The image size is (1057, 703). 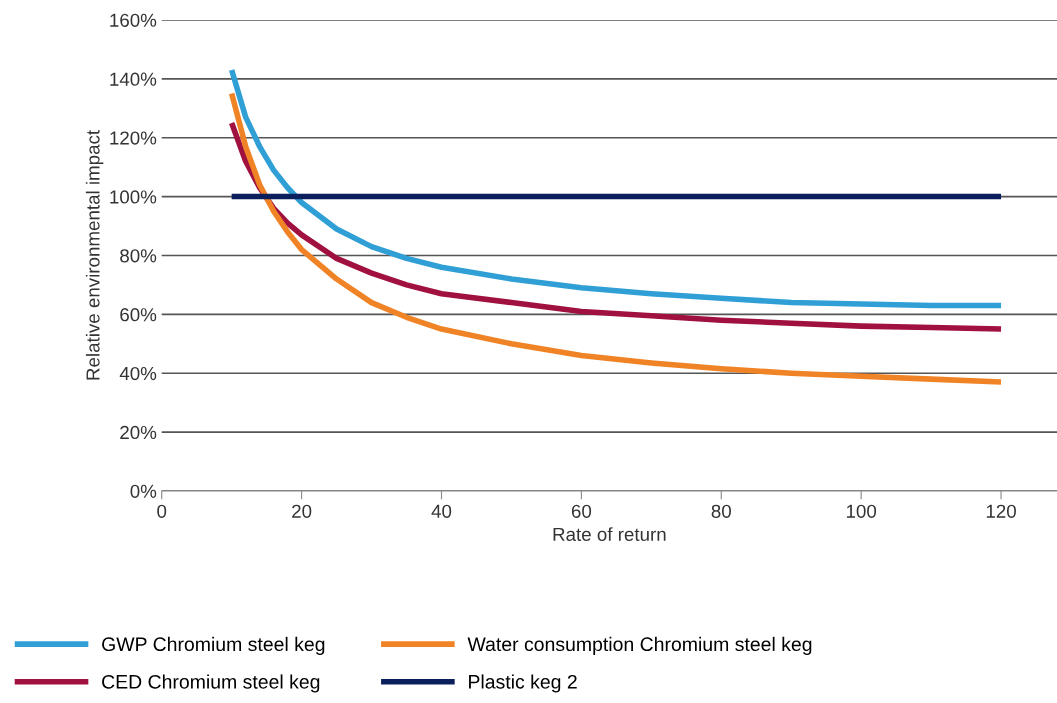 What do you see at coordinates (639, 645) in the screenshot?
I see `legend-label: Water consumption Chromium steel keg` at bounding box center [639, 645].